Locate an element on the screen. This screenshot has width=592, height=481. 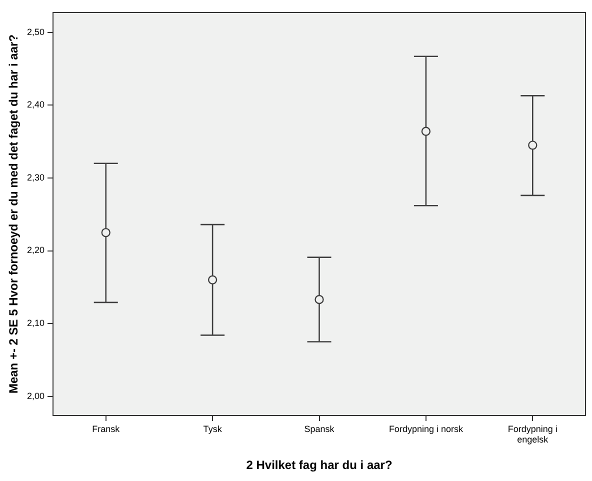
y-axis-title: Mean +- 2 SE 5 Hvor fornoeyd er du med det faget du har i aar? is located at coordinates (13, 214).